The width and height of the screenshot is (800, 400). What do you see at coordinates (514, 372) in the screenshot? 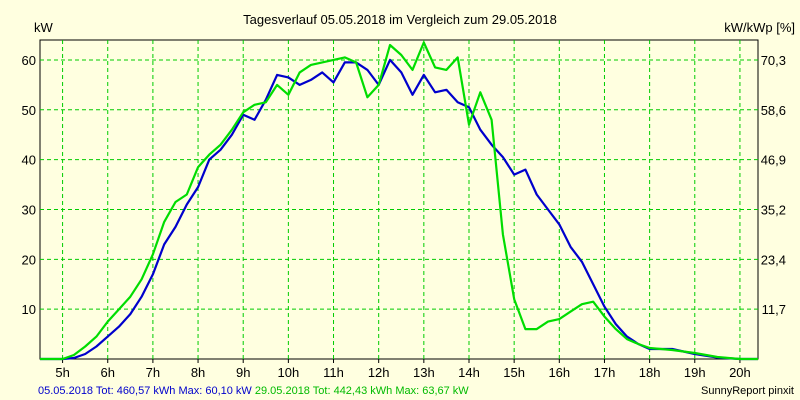
I see `x-tick-label: 15h` at bounding box center [514, 372].